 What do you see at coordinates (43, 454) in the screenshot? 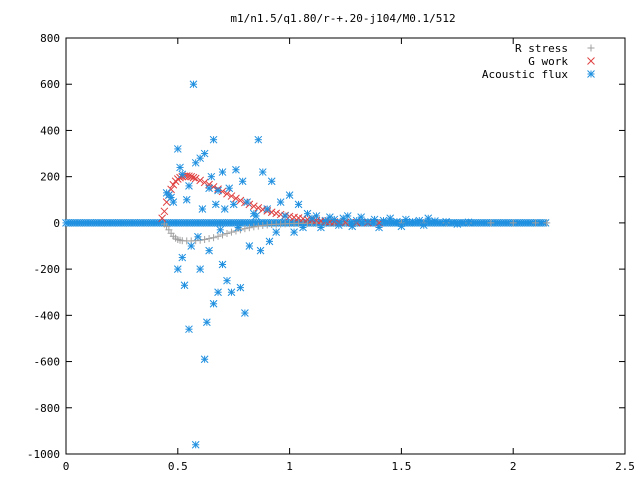
I see `y-tick-label: -1000` at bounding box center [43, 454].